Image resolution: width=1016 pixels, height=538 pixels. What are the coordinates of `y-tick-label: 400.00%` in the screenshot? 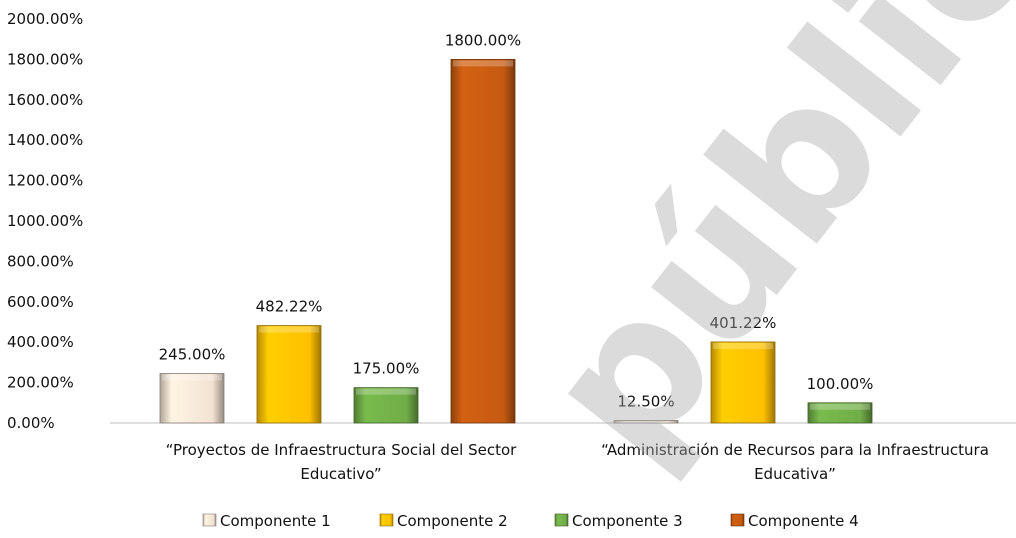 It's located at (40, 342).